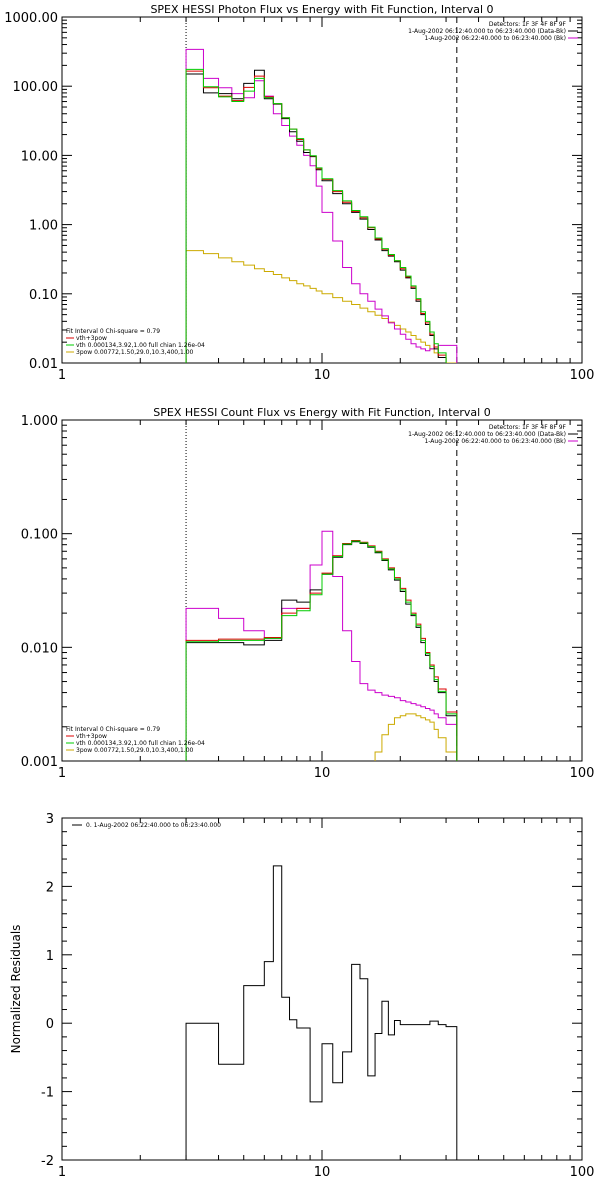 The width and height of the screenshot is (600, 1200). I want to click on y-tick-label: 100.00, so click(36, 87).